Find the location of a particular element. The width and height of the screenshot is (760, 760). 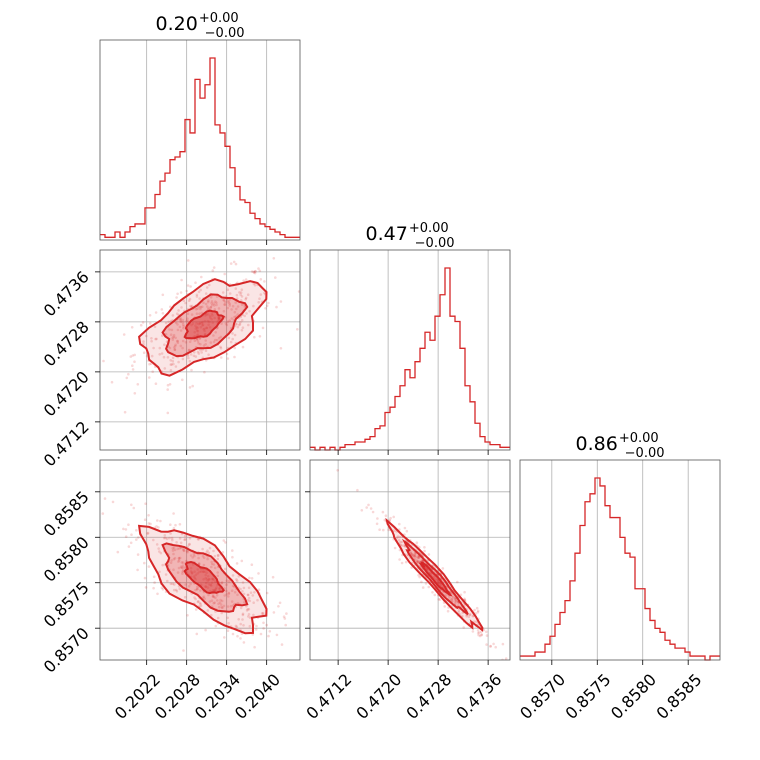

panel-frame is located at coordinates (410, 560).